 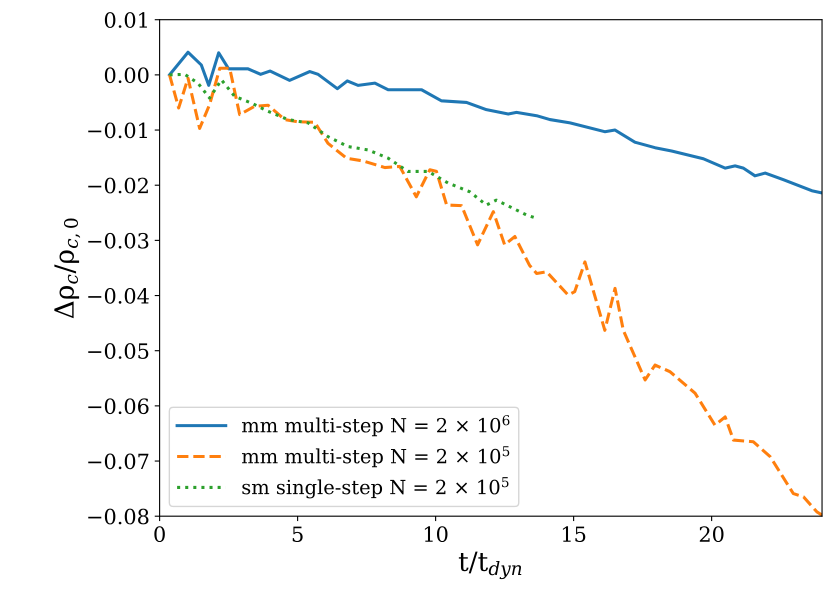 What do you see at coordinates (118, 516) in the screenshot?
I see `y-tick-label: −0.08` at bounding box center [118, 516].